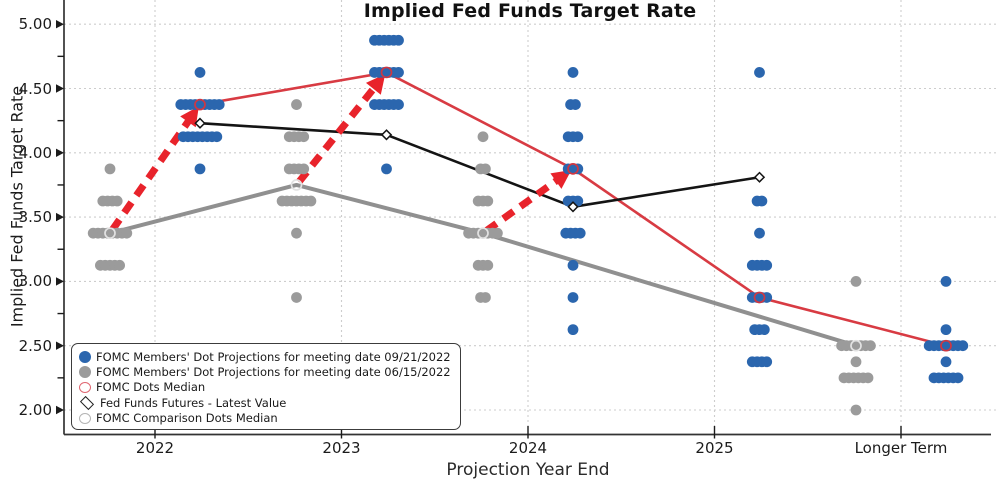 The height and width of the screenshot is (487, 1000). What do you see at coordinates (193, 402) in the screenshot?
I see `legend-item-label: Fed Funds Futures - Latest Value` at bounding box center [193, 402].